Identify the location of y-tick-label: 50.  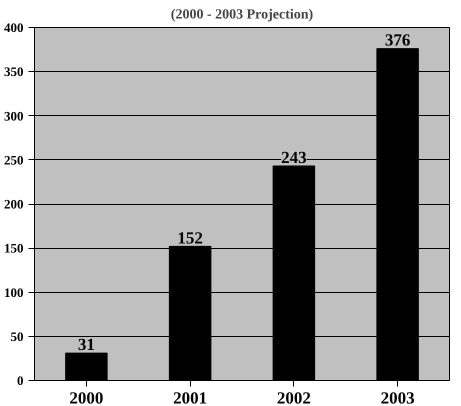
(17, 336).